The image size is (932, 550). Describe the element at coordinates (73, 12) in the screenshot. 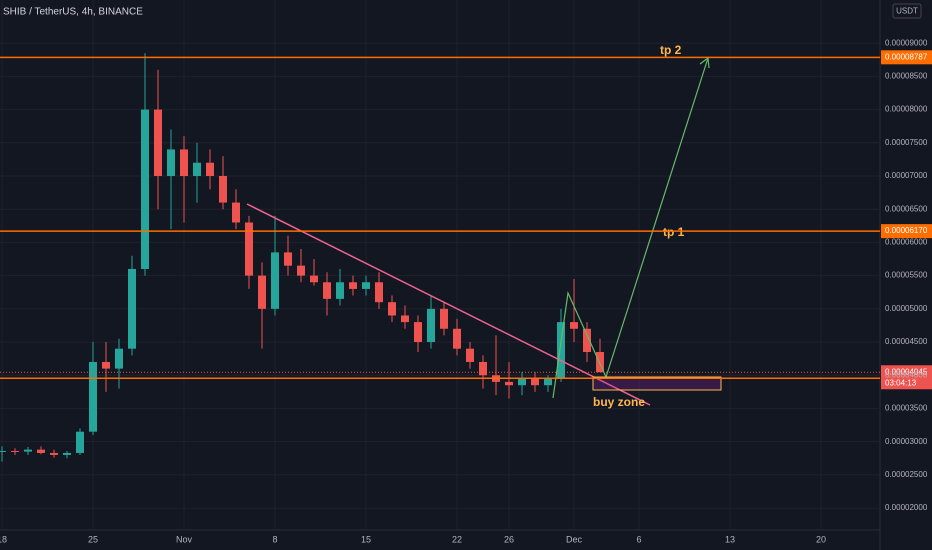

I see `chart-title: SHIB / TetherUS, 4h, BINANCE` at that location.